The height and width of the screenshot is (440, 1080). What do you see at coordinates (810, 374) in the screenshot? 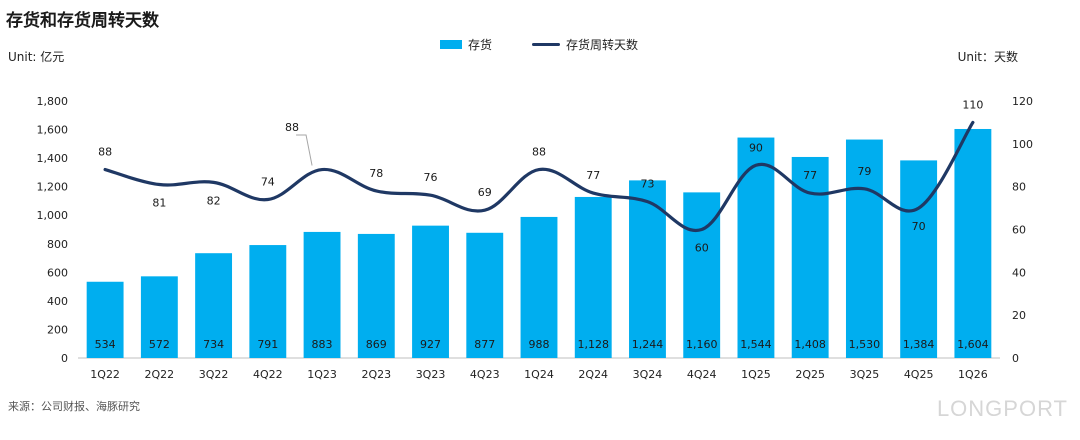
I see `x-tick-label: 2Q25` at bounding box center [810, 374].